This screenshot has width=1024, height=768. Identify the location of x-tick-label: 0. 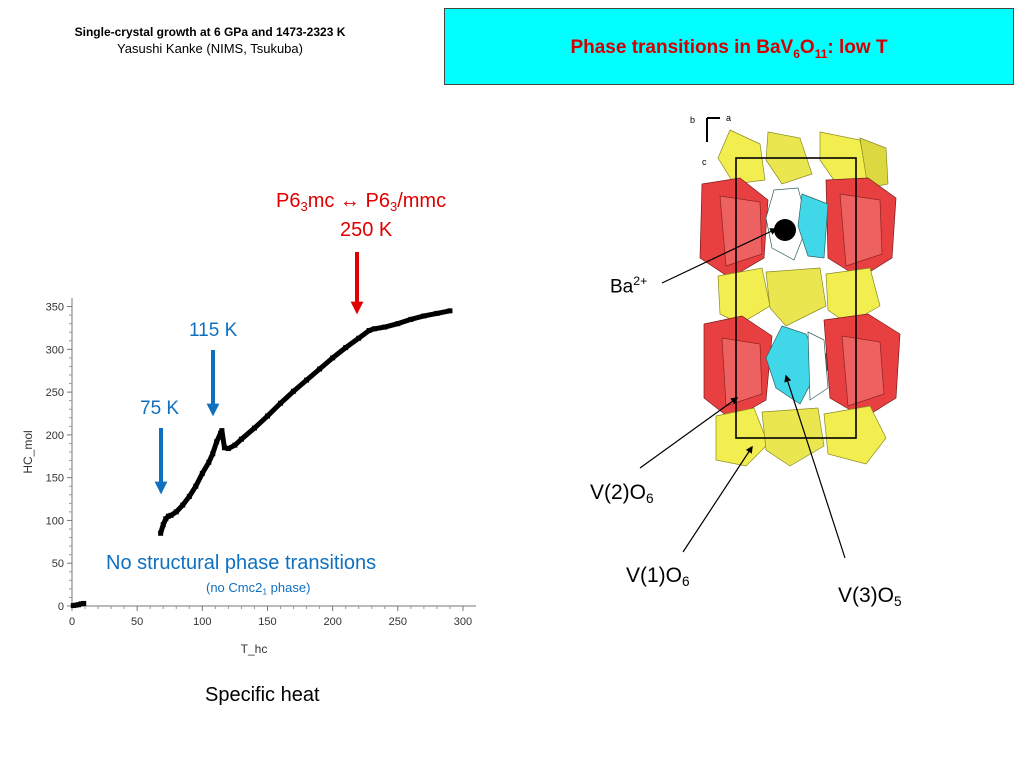
(72, 622).